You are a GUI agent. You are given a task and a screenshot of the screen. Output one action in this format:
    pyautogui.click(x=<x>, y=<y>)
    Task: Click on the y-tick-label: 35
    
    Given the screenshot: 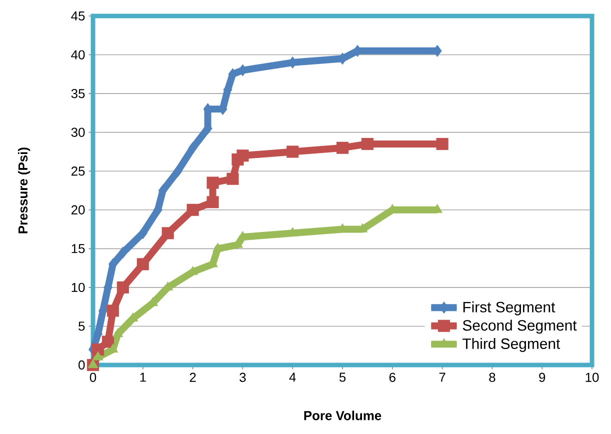 What is the action you would take?
    pyautogui.click(x=78, y=93)
    